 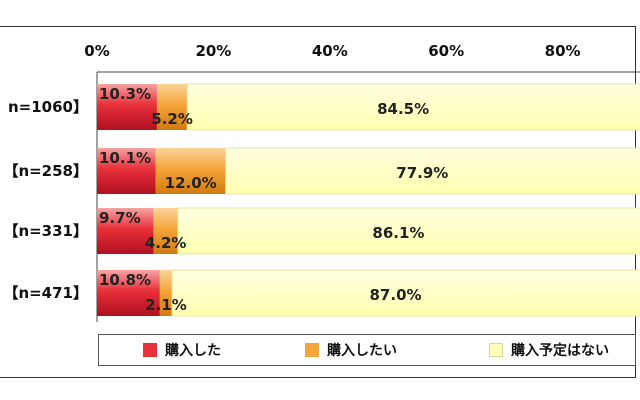 I want to click on data-label: 4.2%, so click(x=166, y=243).